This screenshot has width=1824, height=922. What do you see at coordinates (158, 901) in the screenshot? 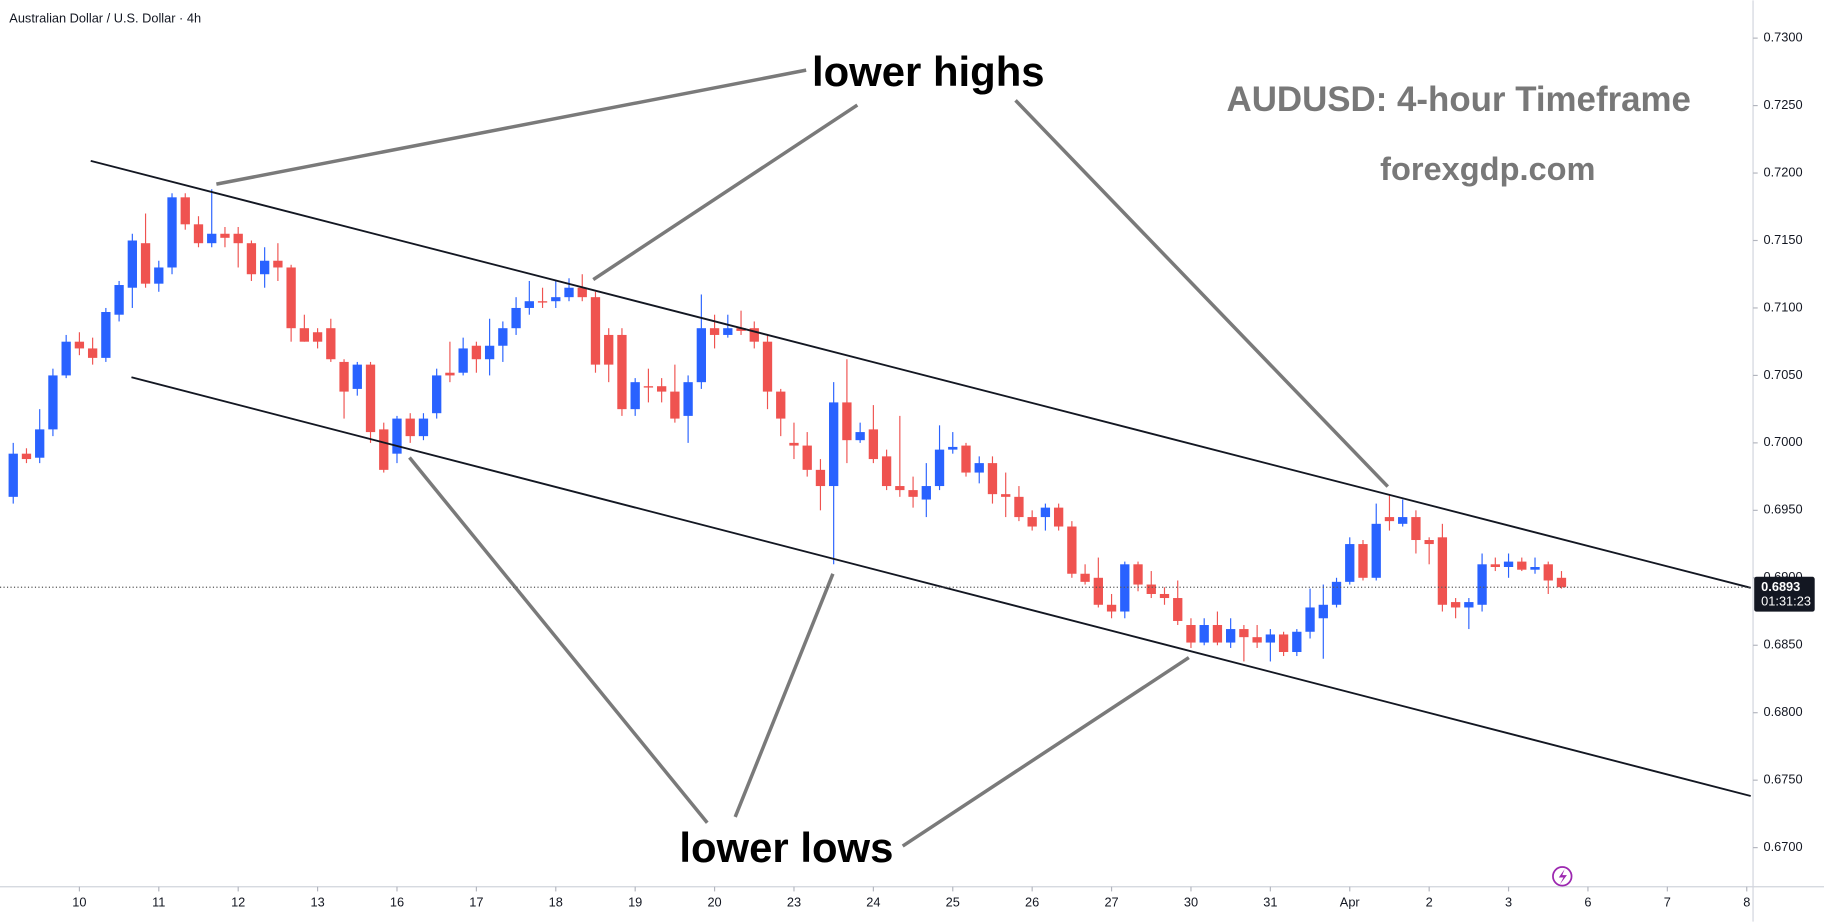
I see `x-tick-label: 11` at bounding box center [158, 901].